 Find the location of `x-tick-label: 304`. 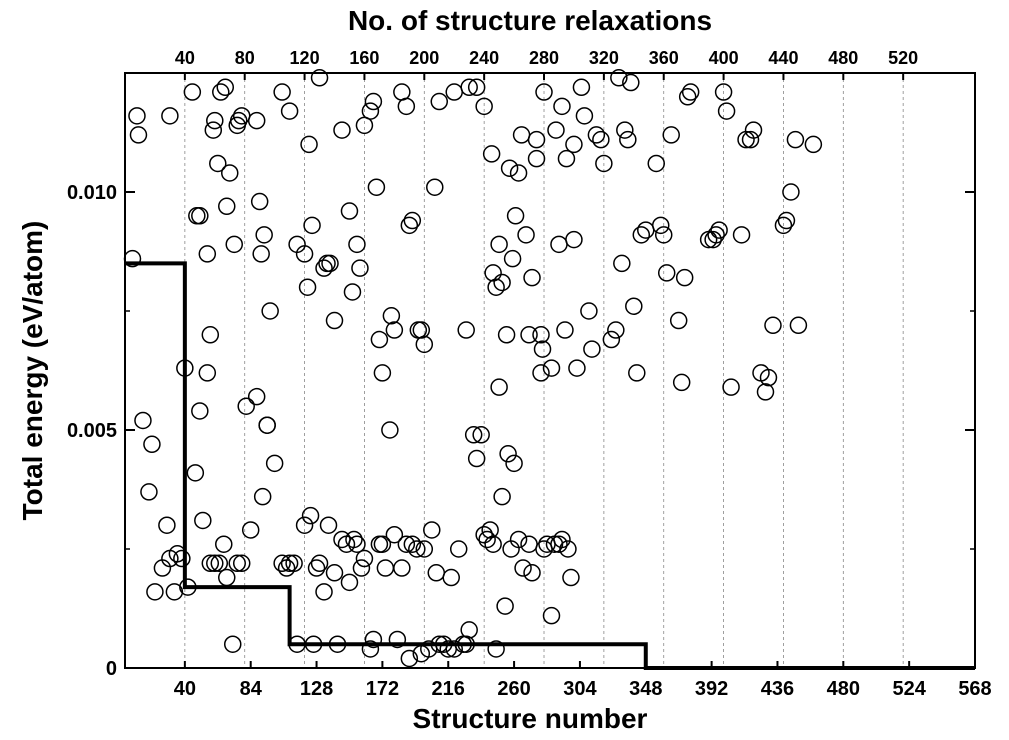

x-tick-label: 304 is located at coordinates (580, 689).